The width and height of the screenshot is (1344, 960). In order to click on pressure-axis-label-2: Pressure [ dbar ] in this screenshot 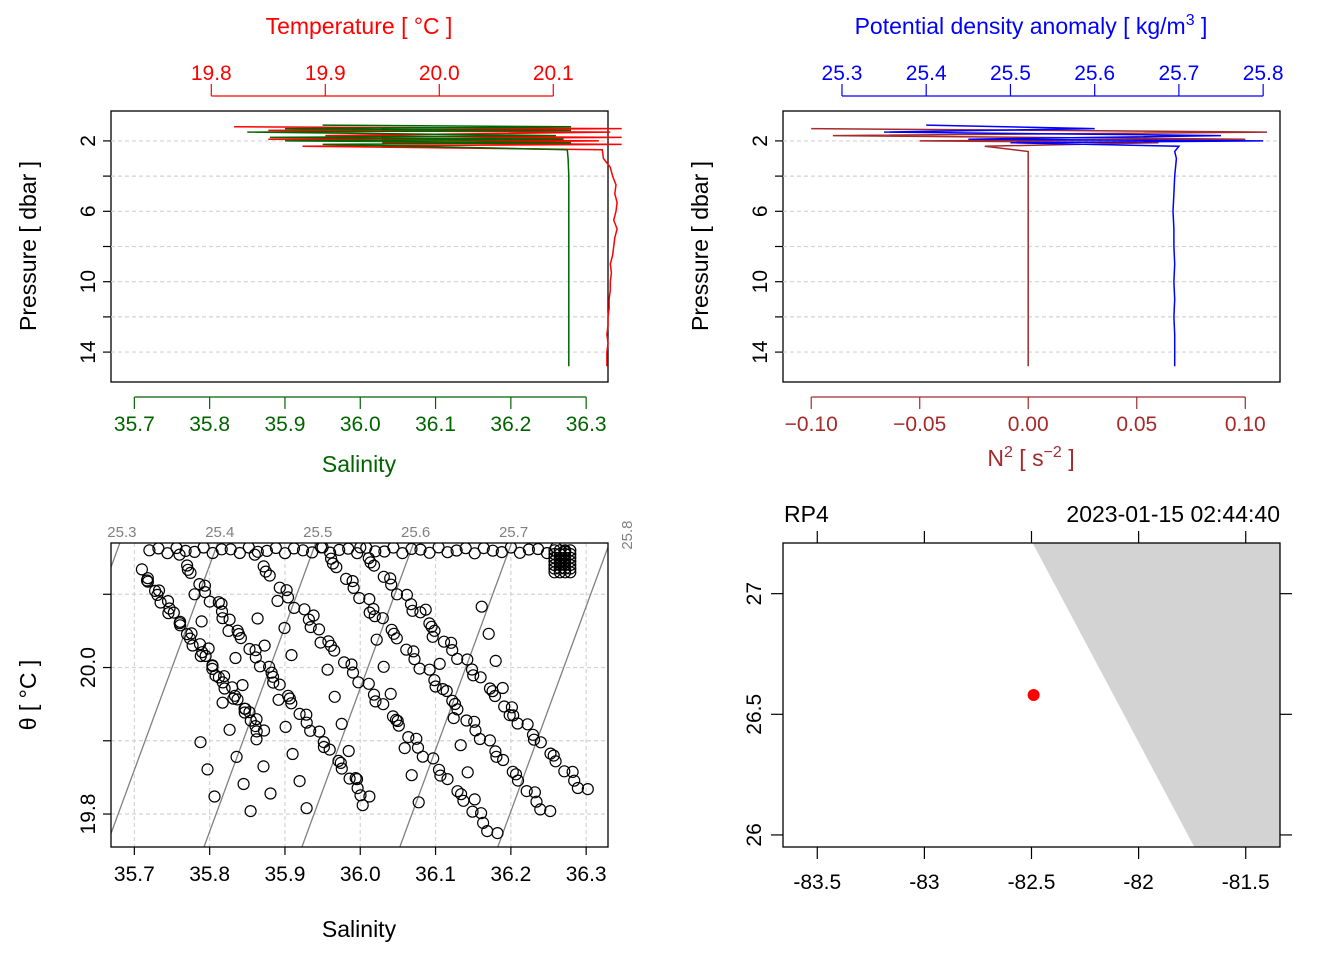, I will do `click(700, 246)`.